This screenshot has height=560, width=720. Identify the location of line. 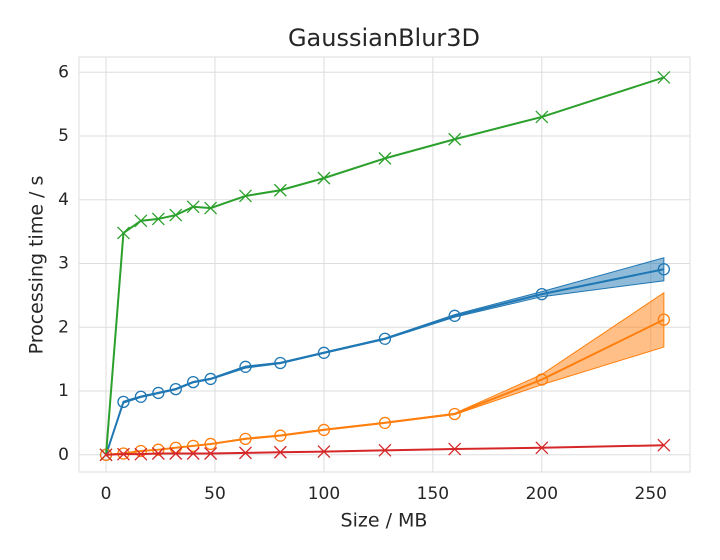
(384, 450).